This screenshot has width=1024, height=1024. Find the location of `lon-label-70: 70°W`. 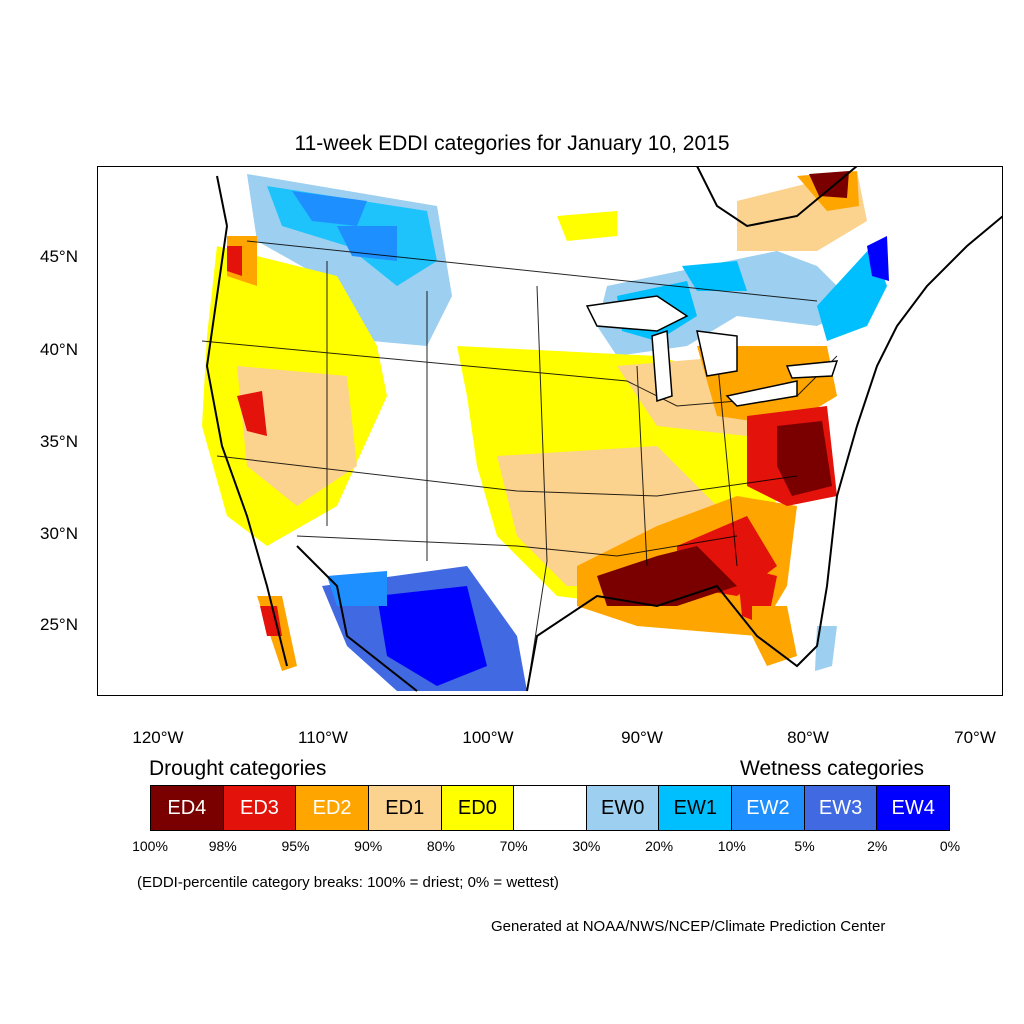

lon-label-70: 70°W is located at coordinates (975, 737).